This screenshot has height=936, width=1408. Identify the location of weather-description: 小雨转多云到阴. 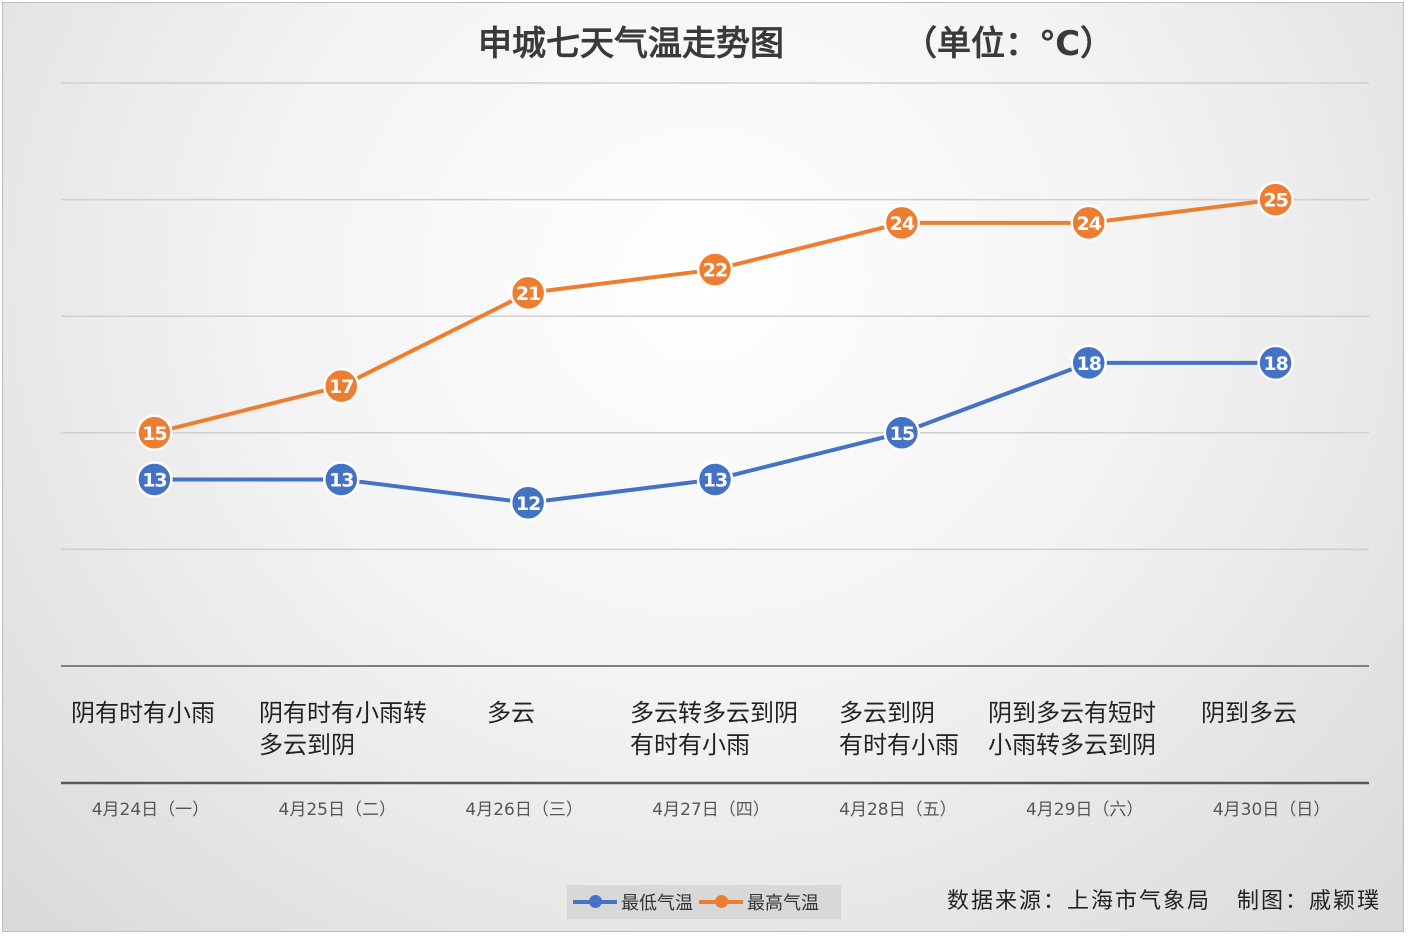
(1072, 745).